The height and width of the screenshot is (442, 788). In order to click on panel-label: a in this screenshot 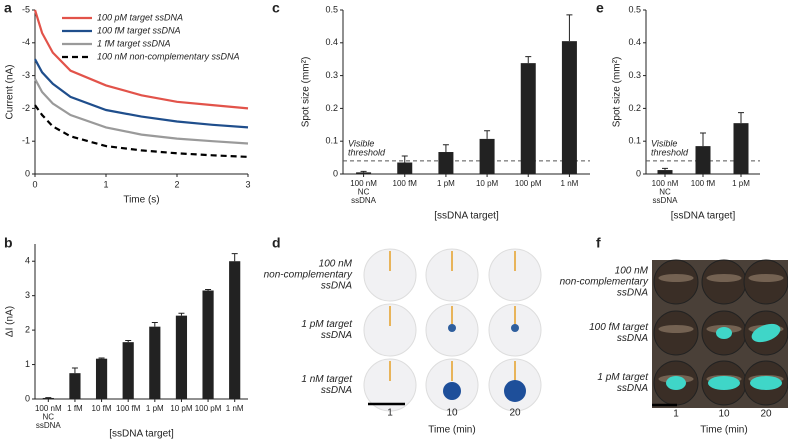, I will do `click(8, 8)`.